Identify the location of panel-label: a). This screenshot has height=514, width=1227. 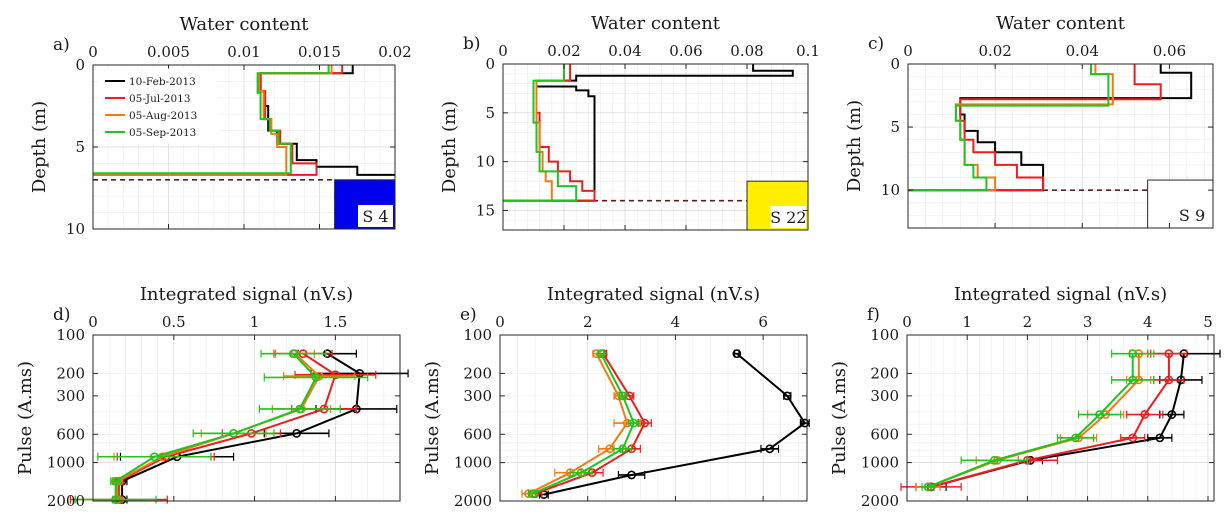
(61, 45).